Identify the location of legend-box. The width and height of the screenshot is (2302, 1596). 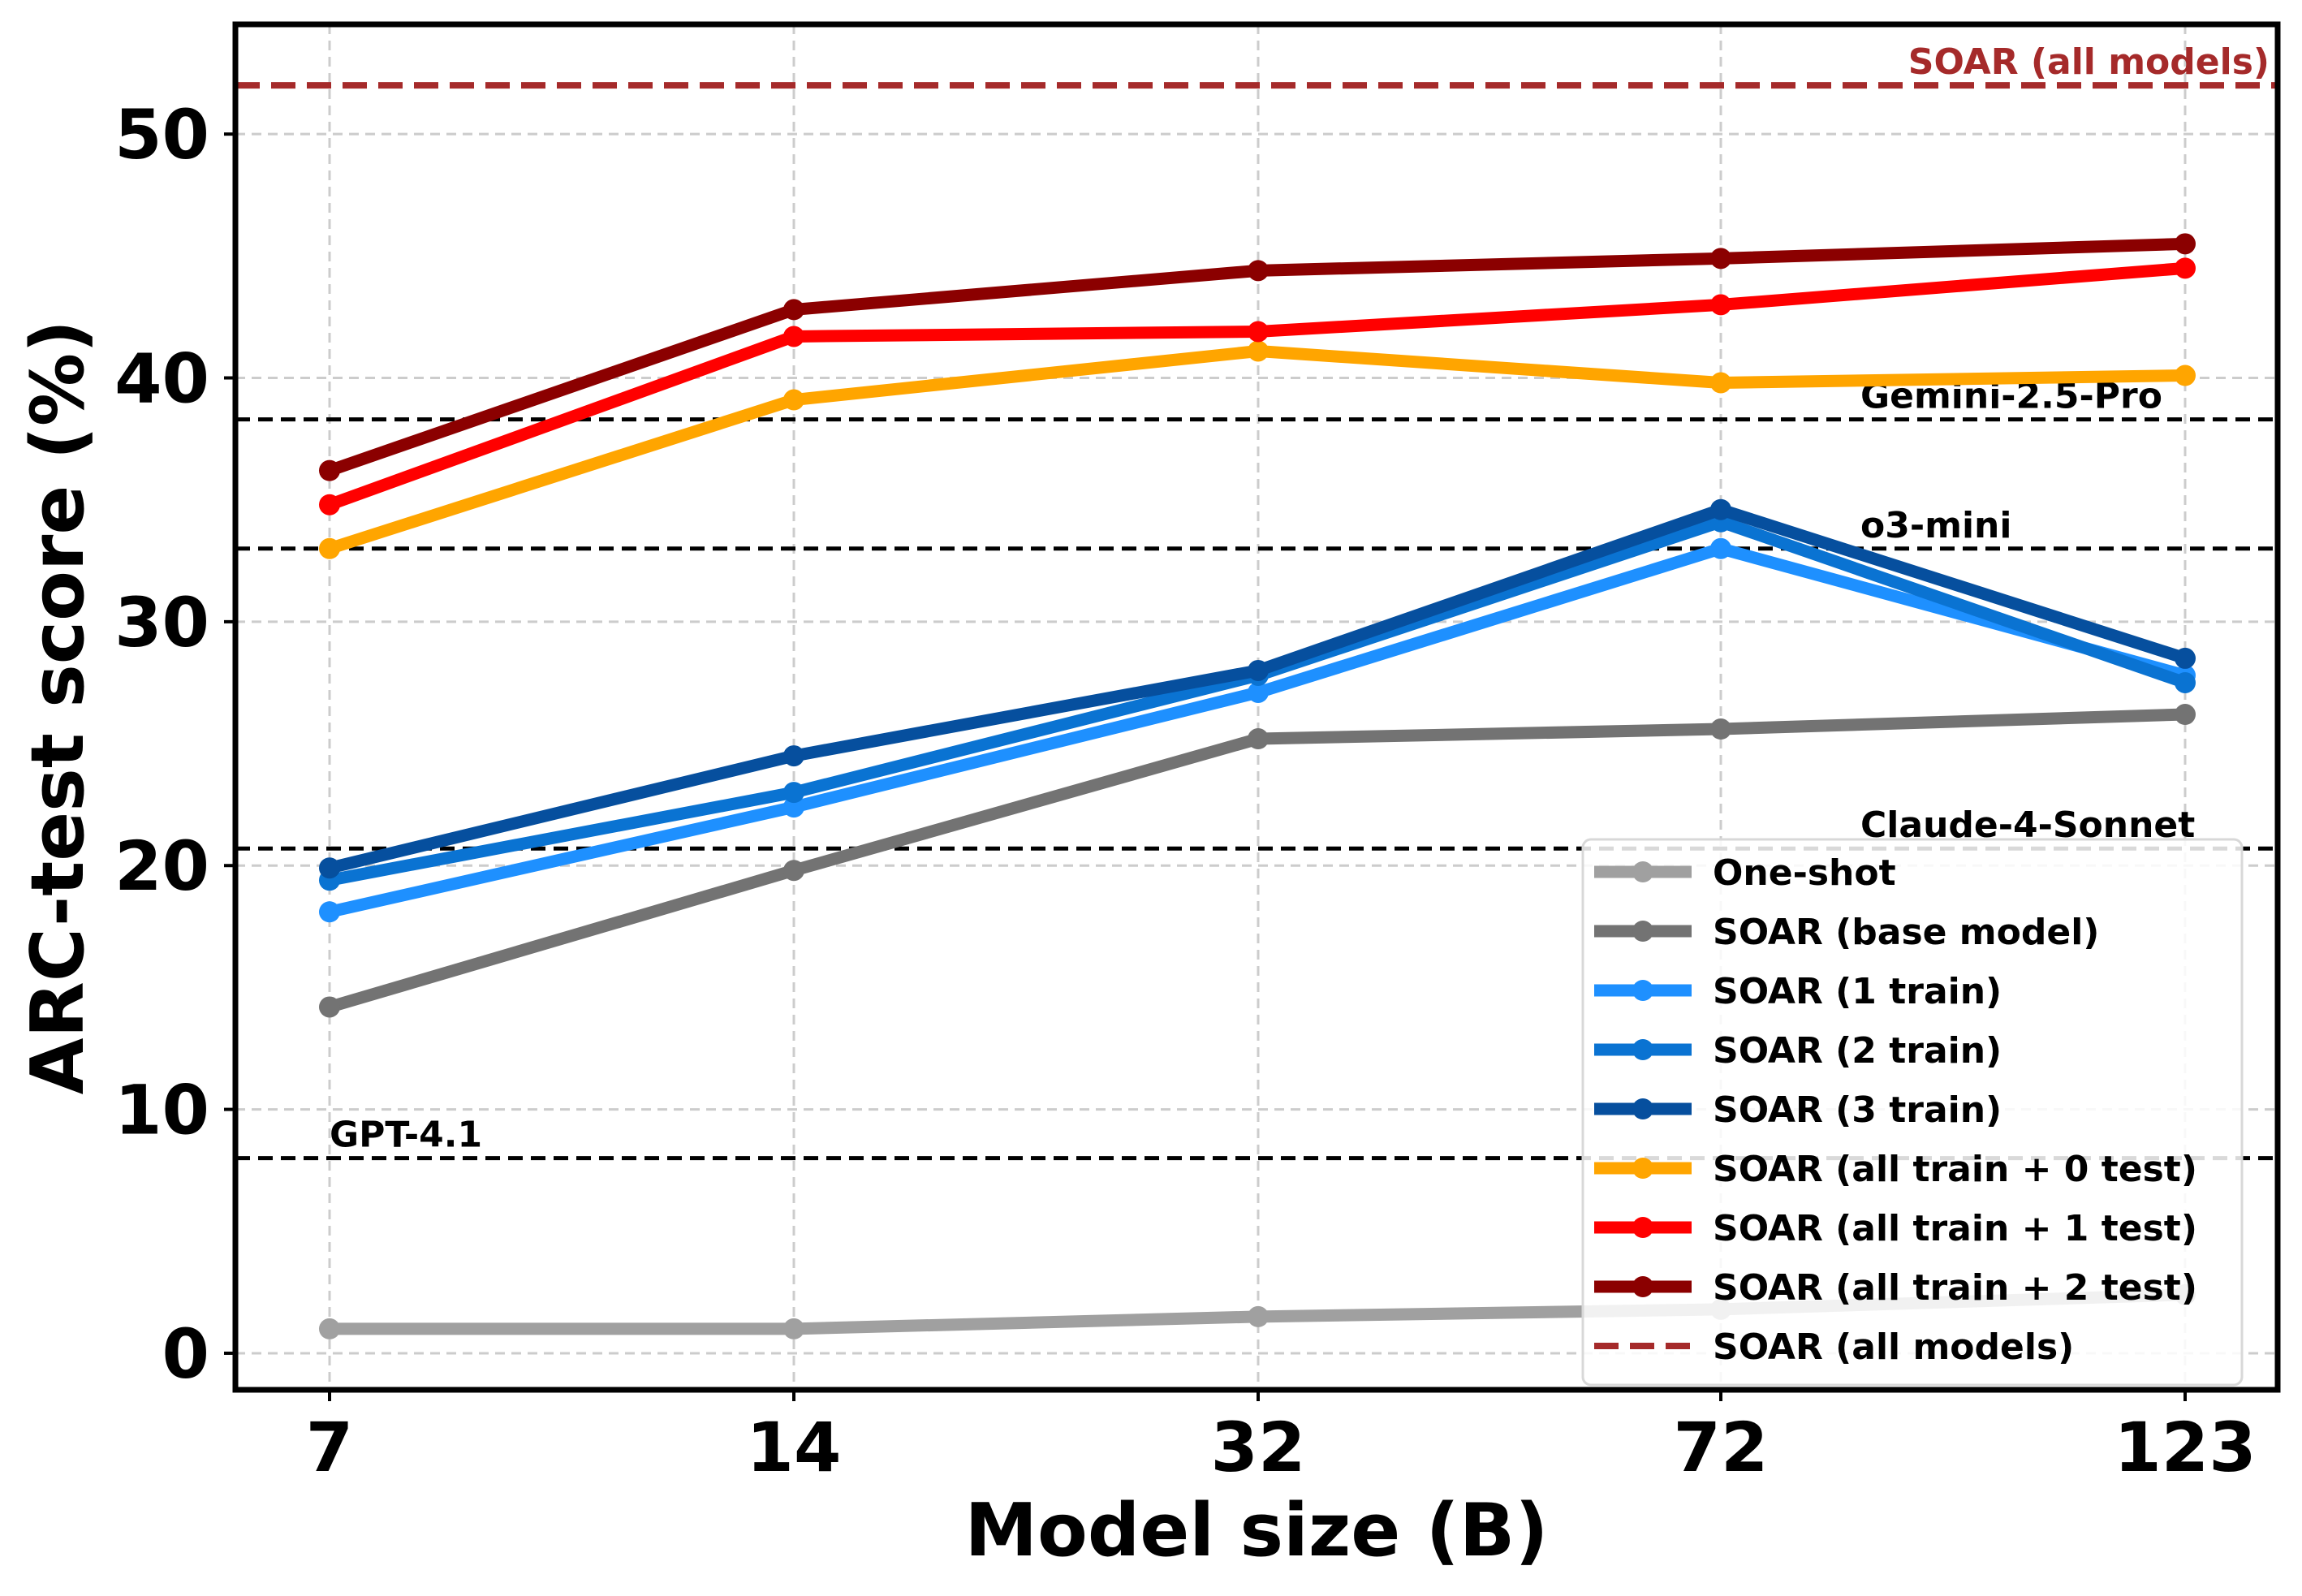
(1912, 1112).